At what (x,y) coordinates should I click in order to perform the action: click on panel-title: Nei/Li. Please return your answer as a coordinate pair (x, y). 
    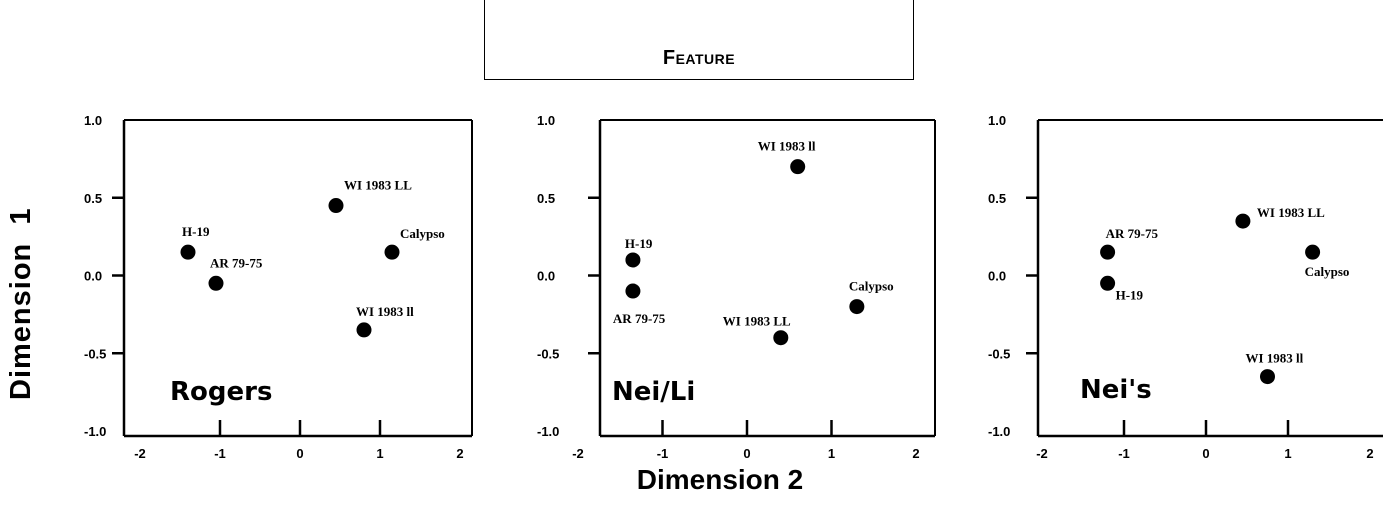
    Looking at the image, I should click on (653, 392).